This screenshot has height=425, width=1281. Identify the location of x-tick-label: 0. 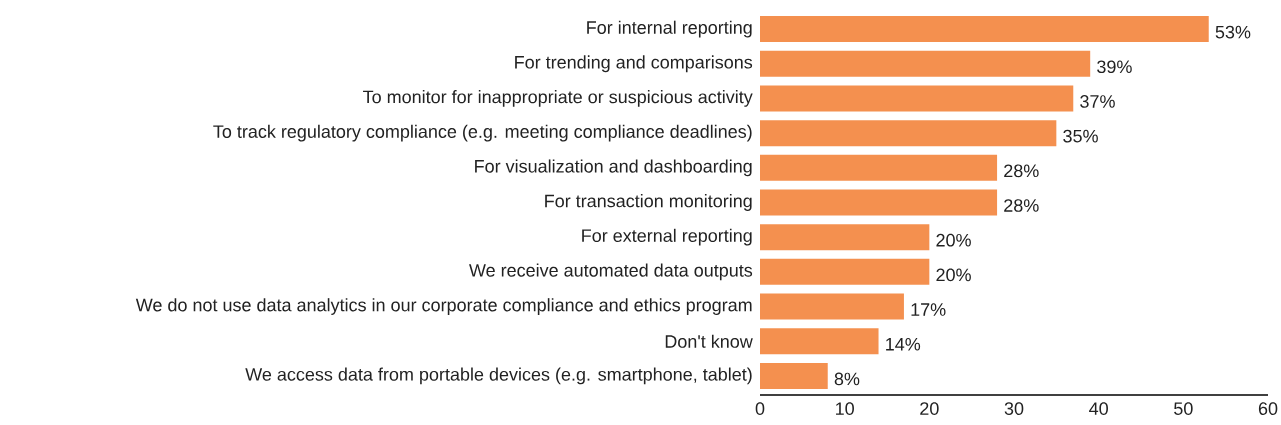
(760, 408).